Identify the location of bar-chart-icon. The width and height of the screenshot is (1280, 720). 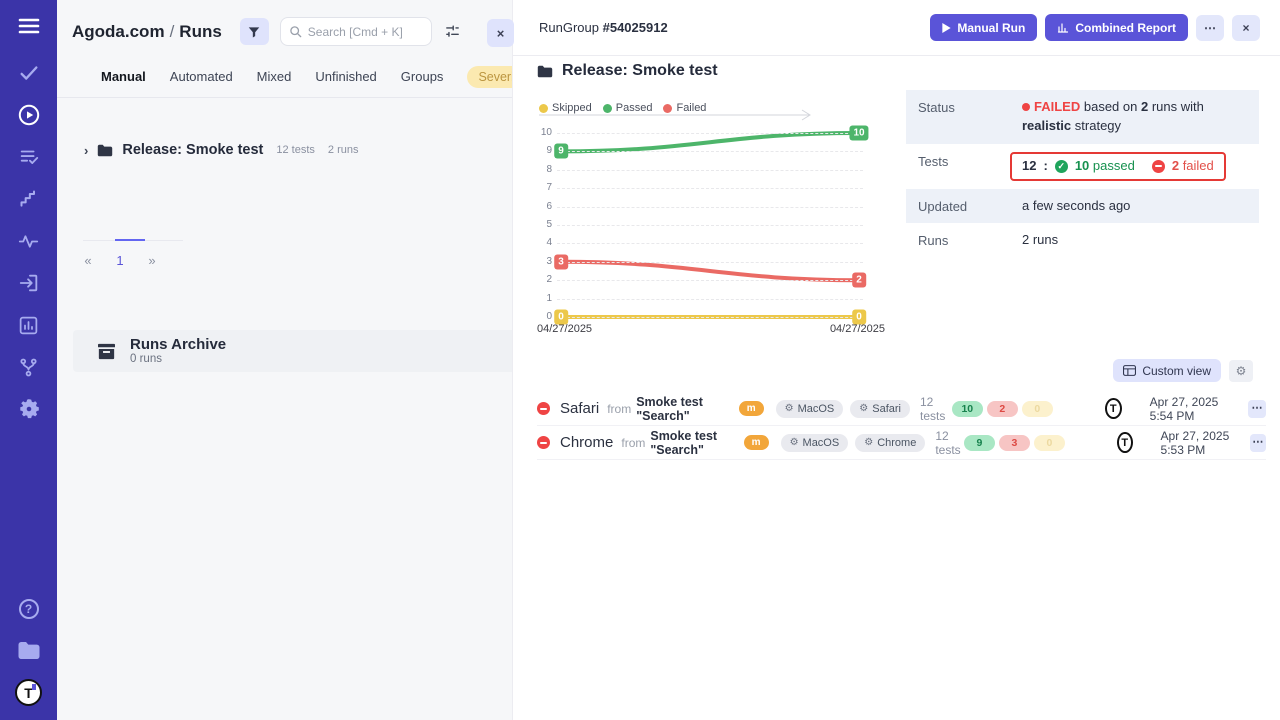
(1063, 27).